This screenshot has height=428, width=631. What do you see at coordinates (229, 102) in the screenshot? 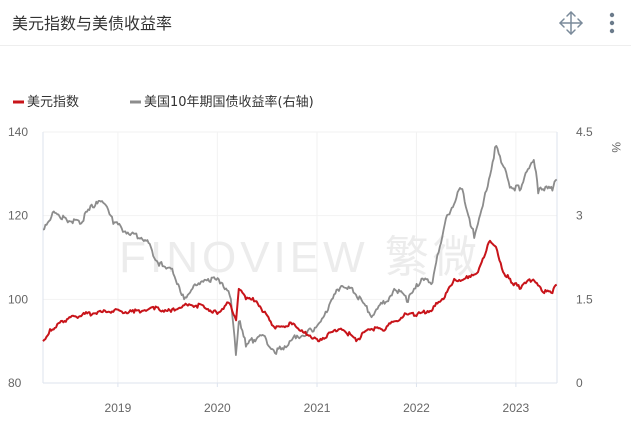
I see `legend-label: 美国10年期国债收益率(右轴)` at bounding box center [229, 102].